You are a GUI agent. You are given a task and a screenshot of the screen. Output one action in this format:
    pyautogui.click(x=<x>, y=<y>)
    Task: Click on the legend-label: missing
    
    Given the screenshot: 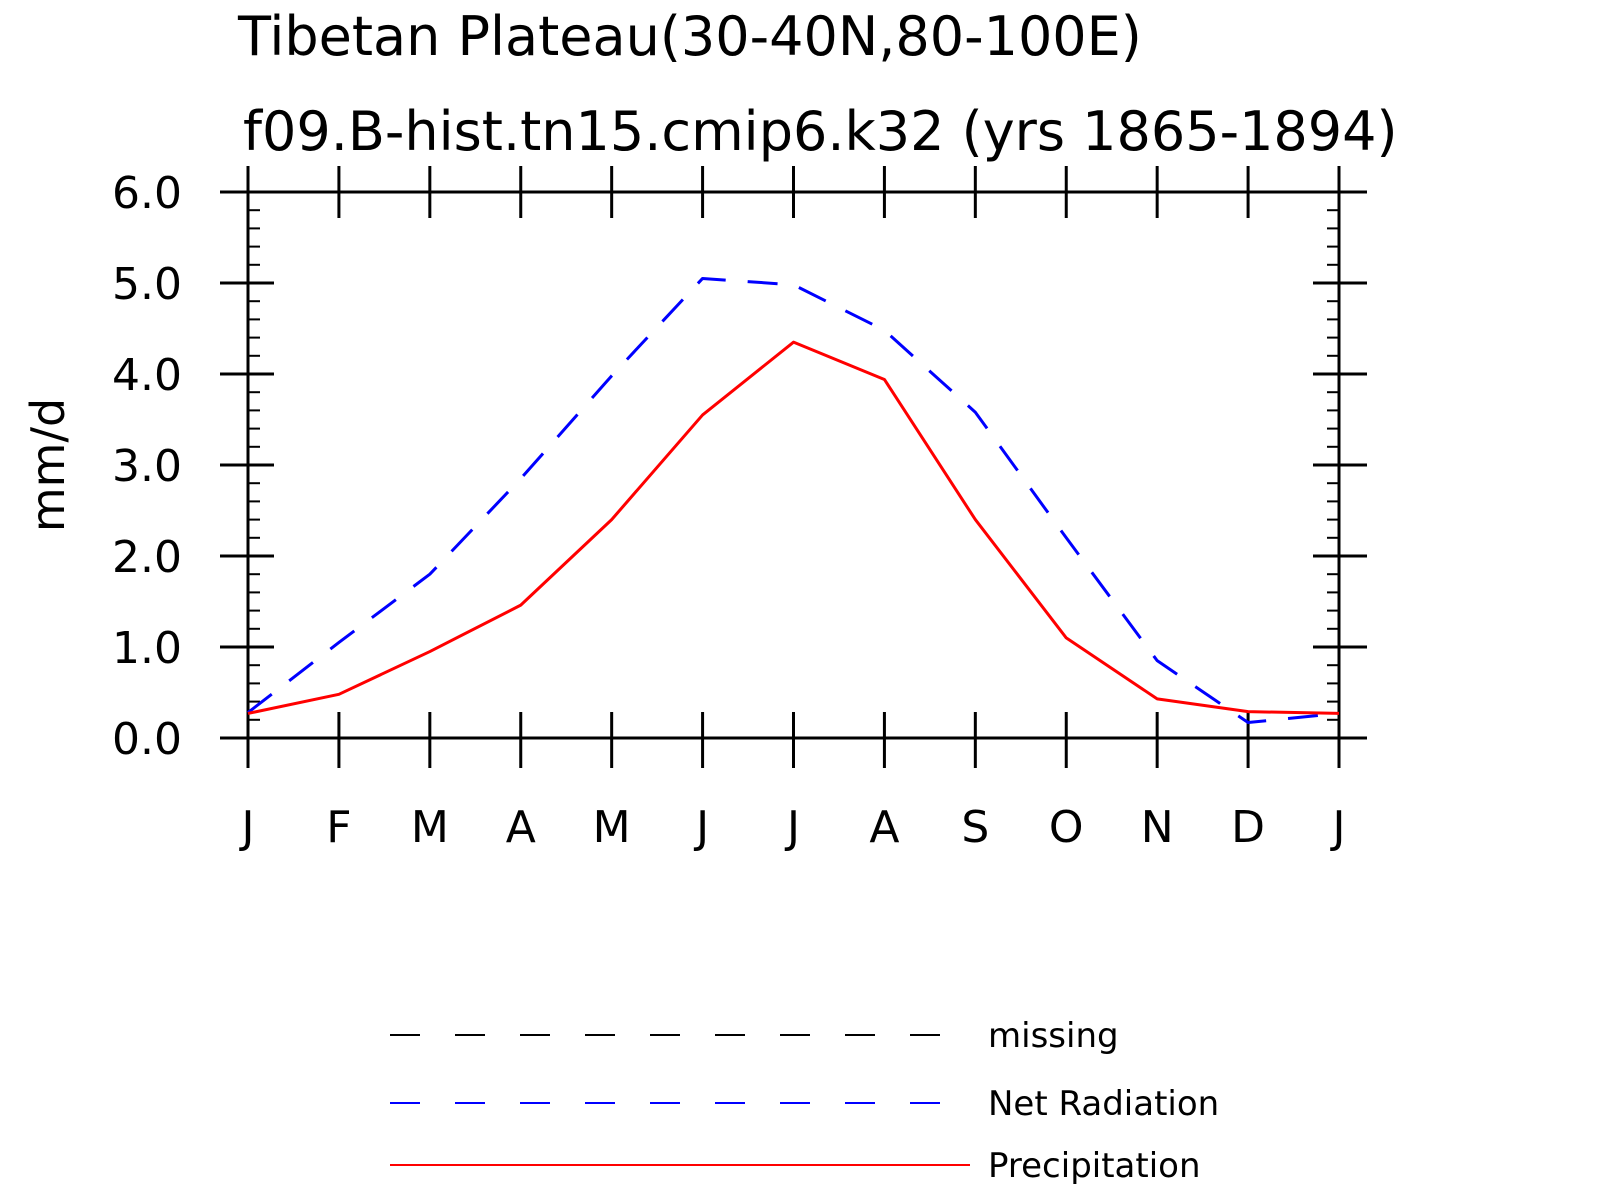 What is the action you would take?
    pyautogui.click(x=1053, y=1036)
    